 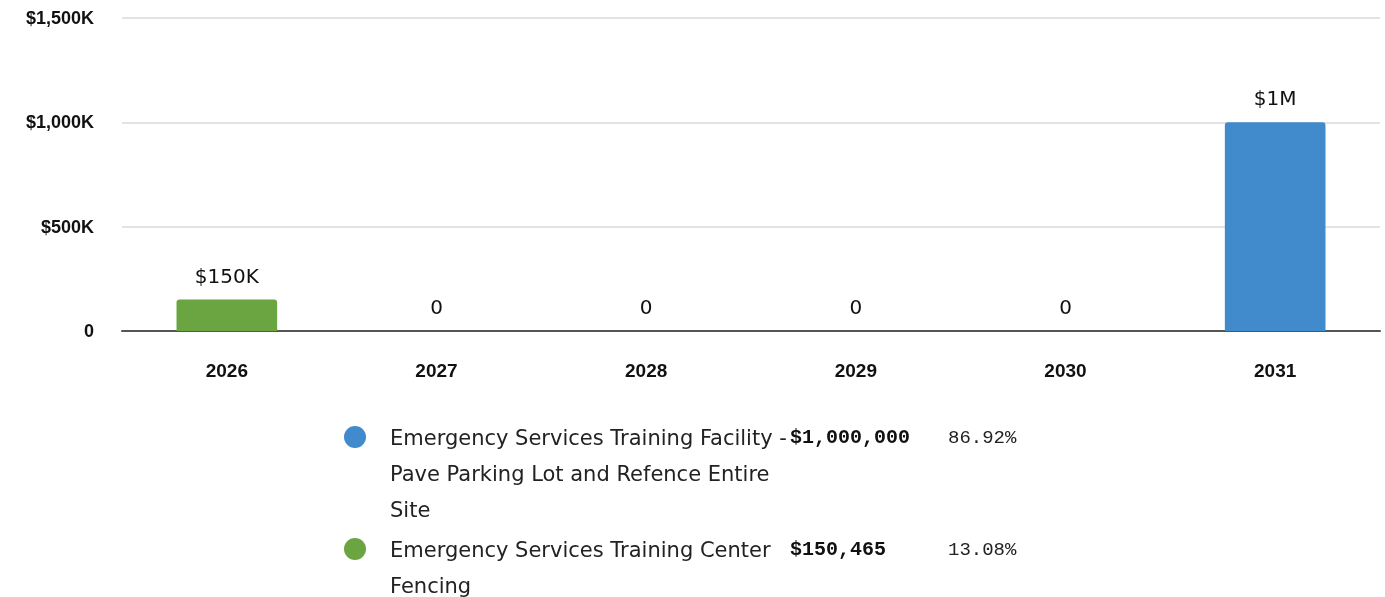 I want to click on x-tick-label: 2027, so click(x=436, y=370).